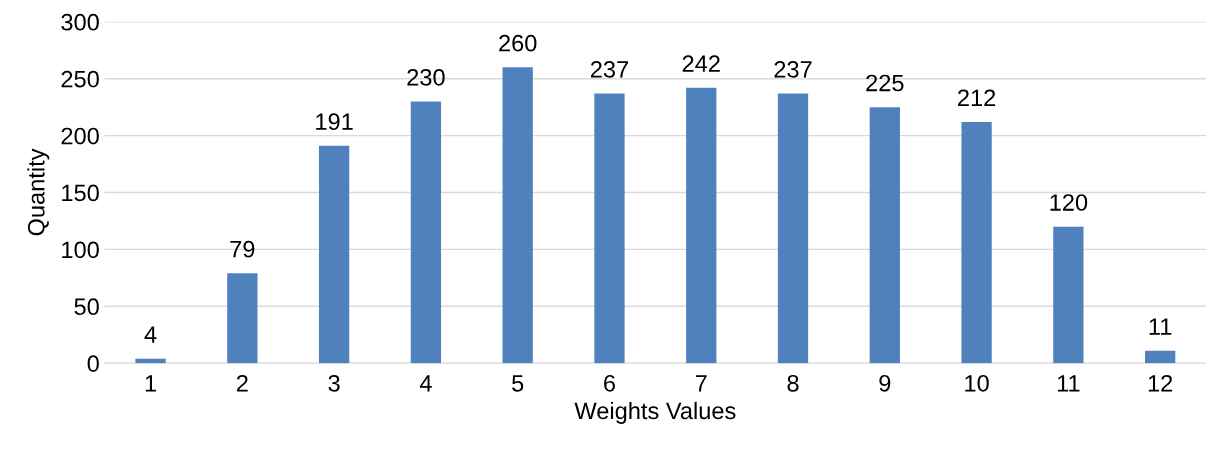 Image resolution: width=1217 pixels, height=454 pixels. What do you see at coordinates (1068, 383) in the screenshot?
I see `x-tick-label: 11` at bounding box center [1068, 383].